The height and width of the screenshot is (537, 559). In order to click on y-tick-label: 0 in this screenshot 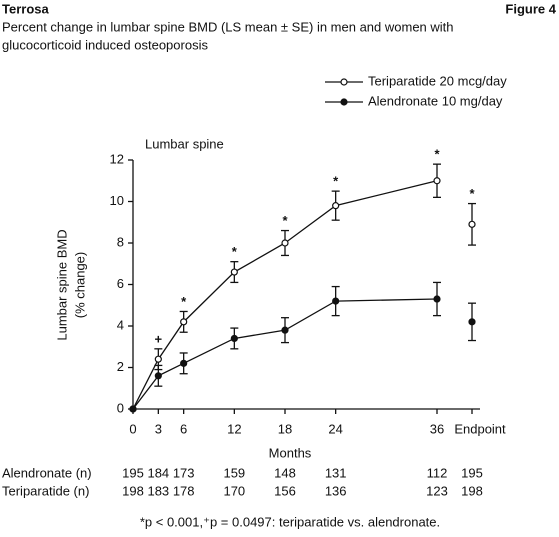, I will do `click(120, 407)`.